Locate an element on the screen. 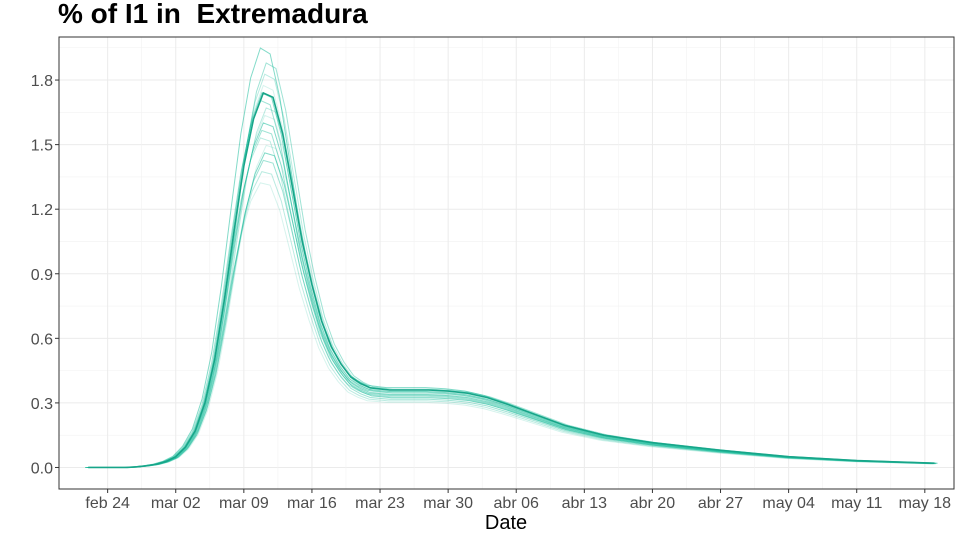 The height and width of the screenshot is (540, 960). y-tick-label: 1.2 is located at coordinates (42, 210).